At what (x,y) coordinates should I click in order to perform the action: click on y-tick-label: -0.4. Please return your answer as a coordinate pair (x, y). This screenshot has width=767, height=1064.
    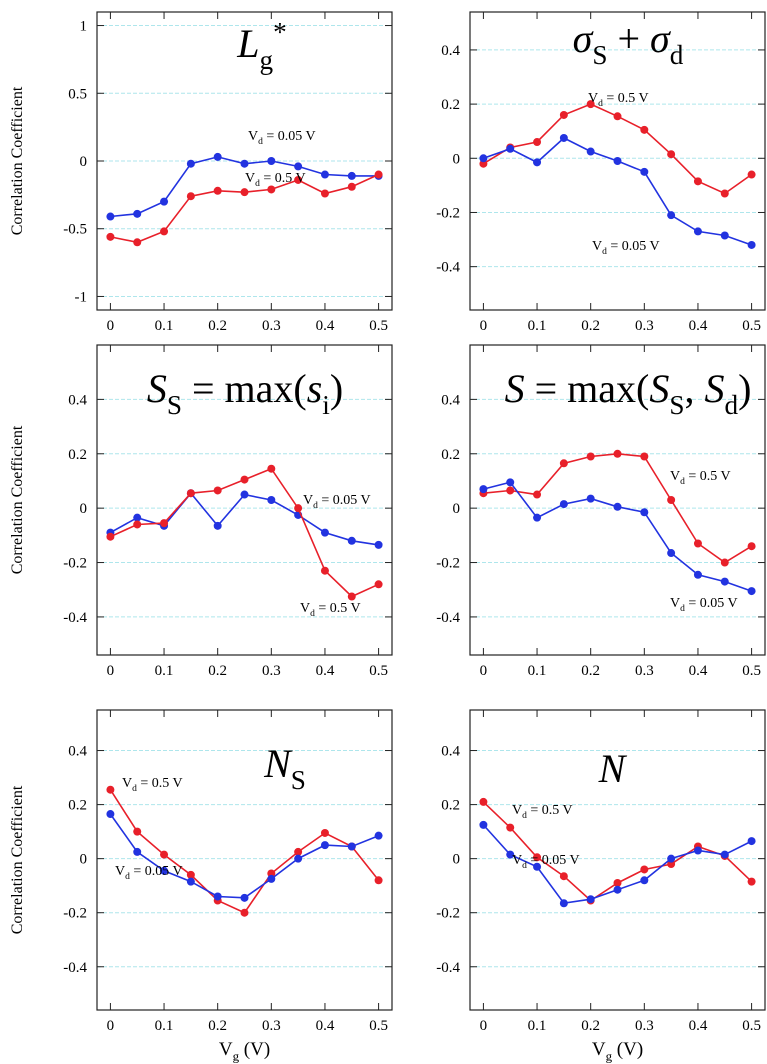
    Looking at the image, I should click on (75, 968).